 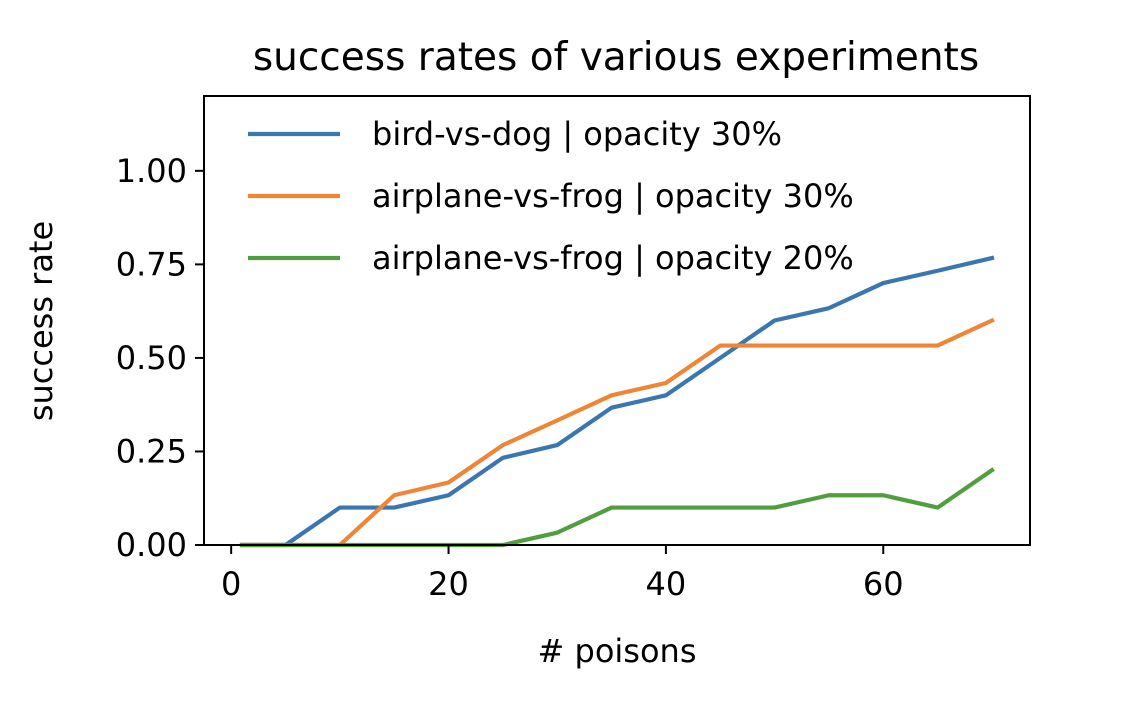 I want to click on x-tick-label: 20, so click(x=448, y=584).